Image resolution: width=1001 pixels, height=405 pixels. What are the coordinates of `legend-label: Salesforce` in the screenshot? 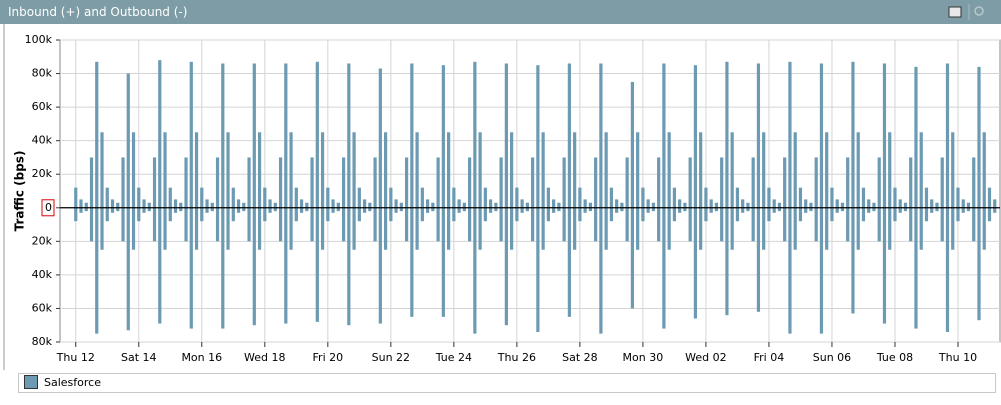 It's located at (72, 382).